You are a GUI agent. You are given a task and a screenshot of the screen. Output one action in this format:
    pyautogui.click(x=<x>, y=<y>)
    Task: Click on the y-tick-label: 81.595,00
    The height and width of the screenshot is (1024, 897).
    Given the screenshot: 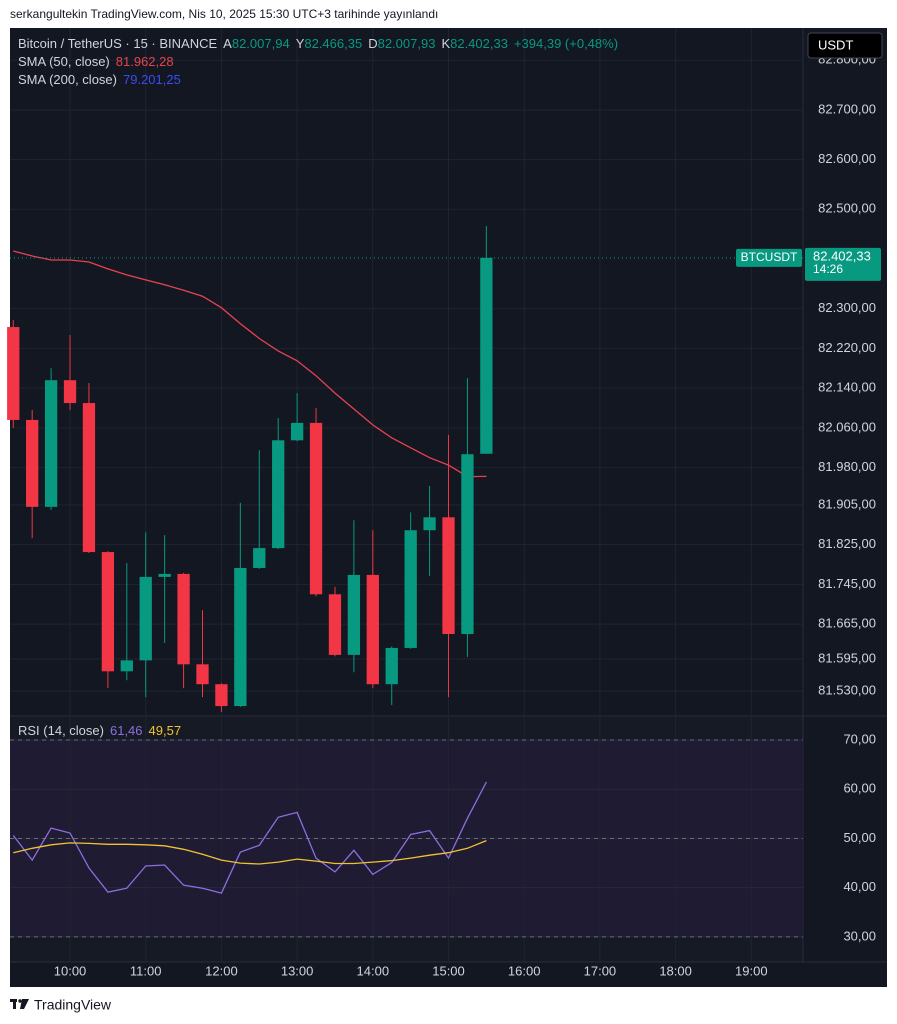 What is the action you would take?
    pyautogui.click(x=847, y=657)
    